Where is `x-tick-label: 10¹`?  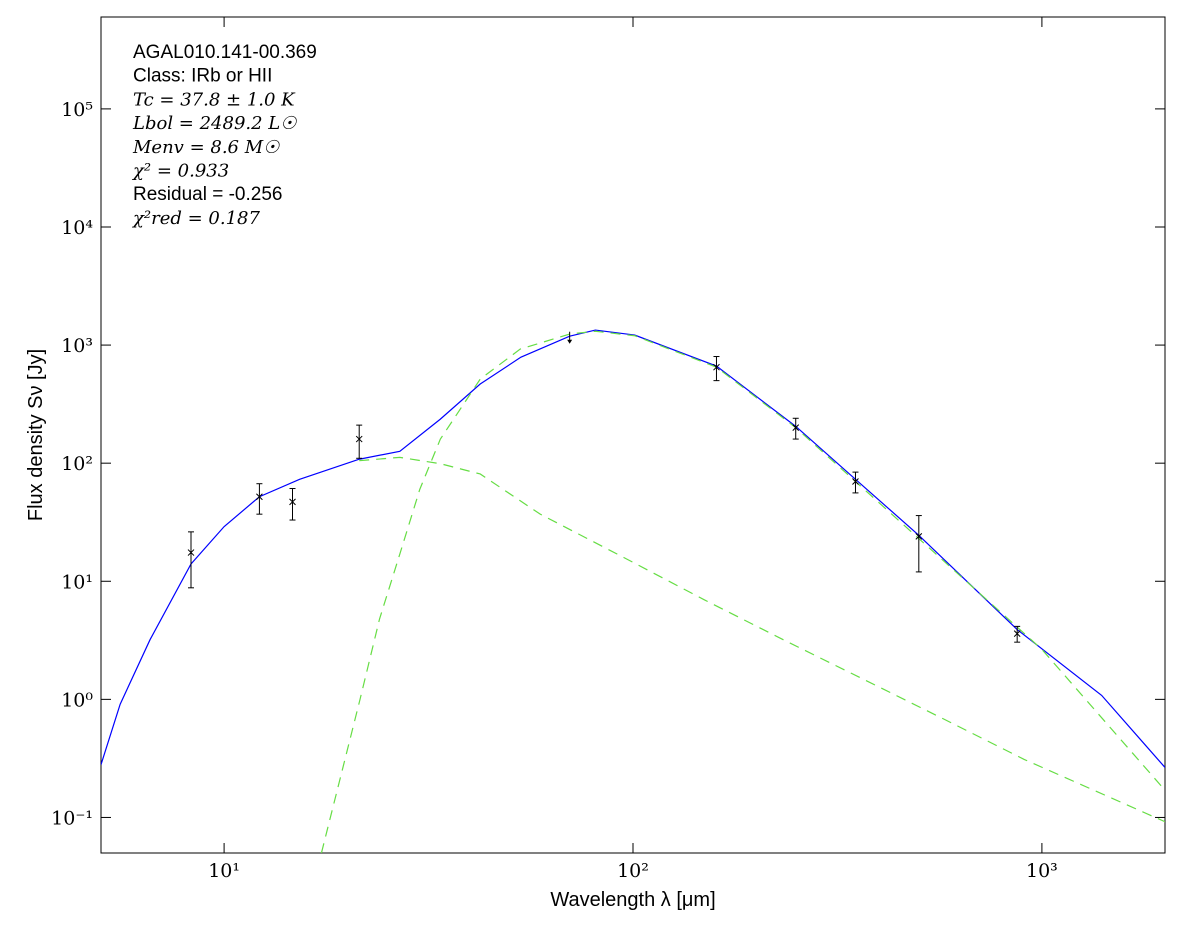
x-tick-label: 10¹ is located at coordinates (224, 871).